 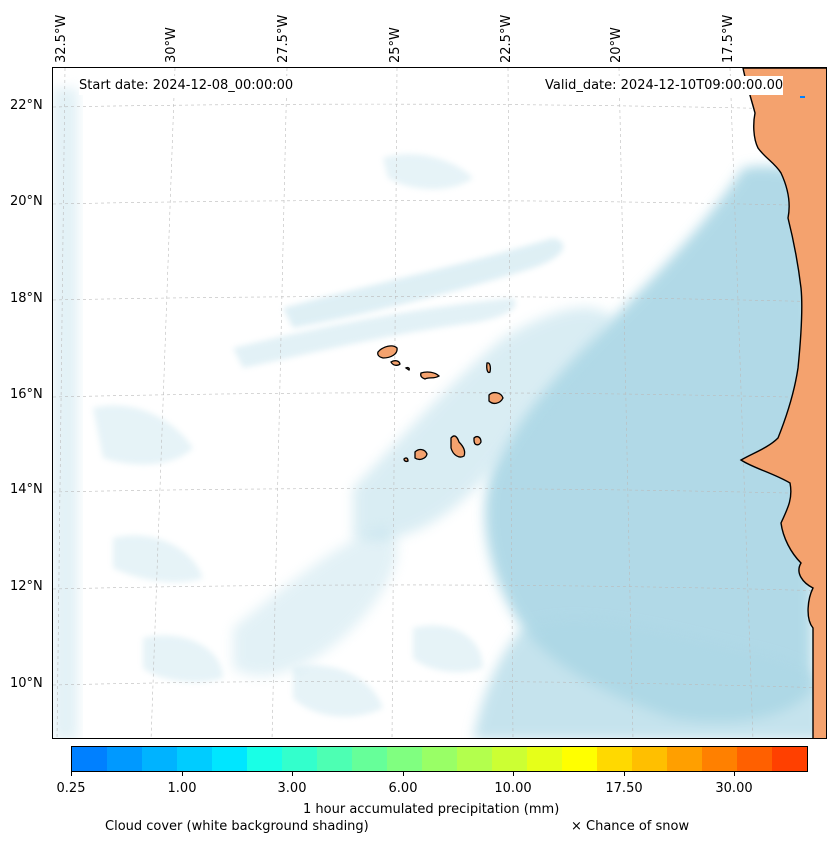 What do you see at coordinates (182, 788) in the screenshot?
I see `colorbar-tick-label: 1.00` at bounding box center [182, 788].